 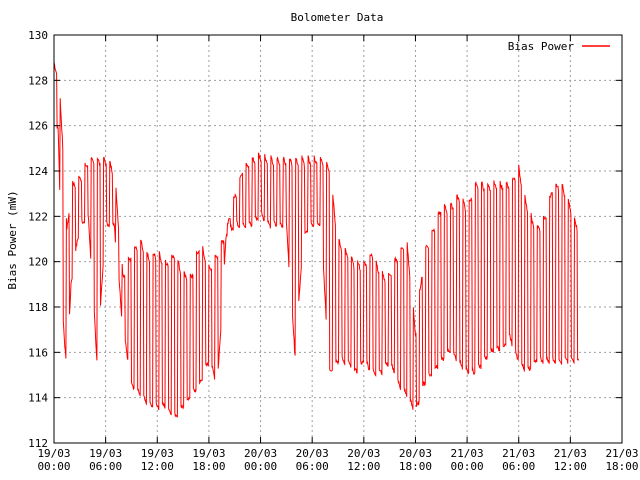 I want to click on legend-label: Bias Power, so click(x=541, y=46).